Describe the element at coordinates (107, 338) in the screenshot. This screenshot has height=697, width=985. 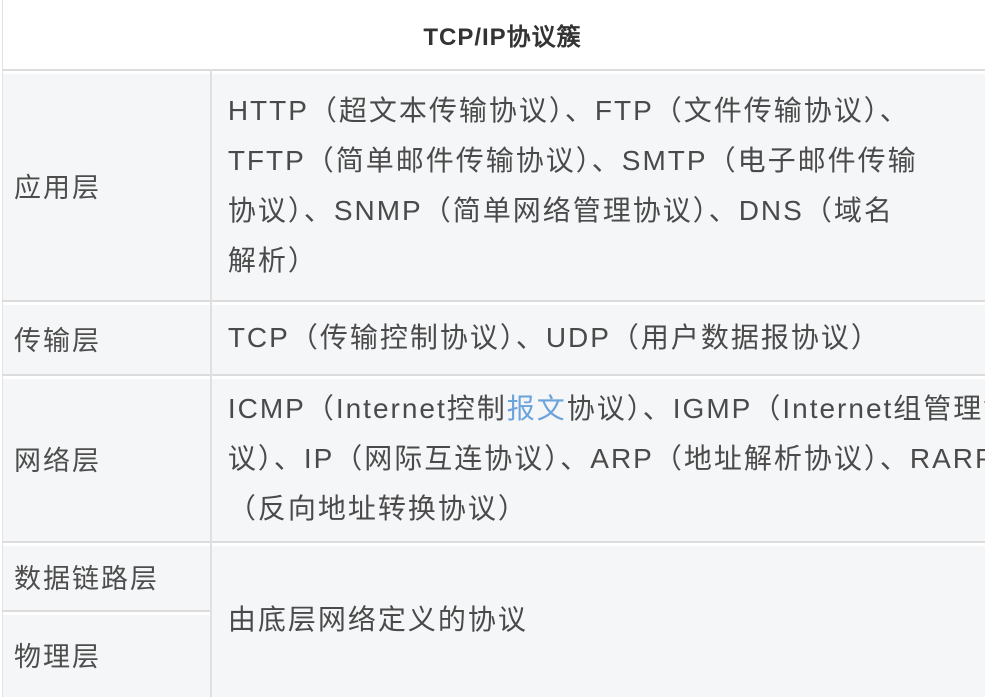
I see `transport-layer-label: 传输层` at that location.